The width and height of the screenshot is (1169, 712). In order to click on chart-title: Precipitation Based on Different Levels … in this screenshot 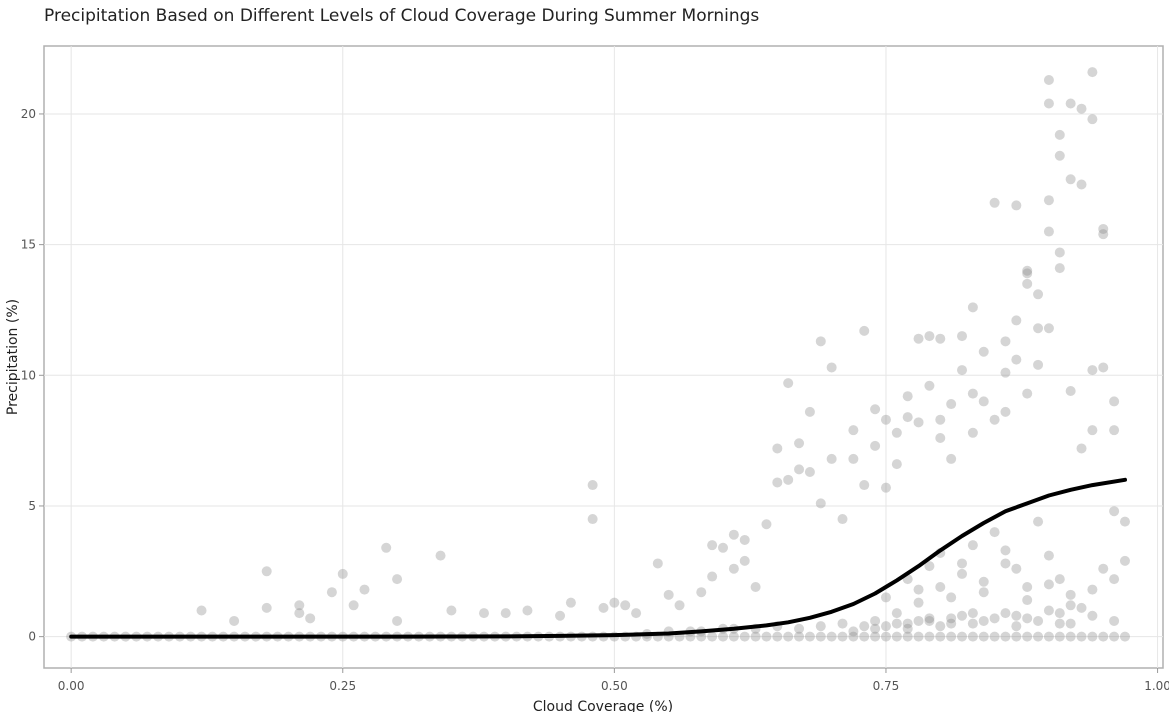, I will do `click(402, 16)`.